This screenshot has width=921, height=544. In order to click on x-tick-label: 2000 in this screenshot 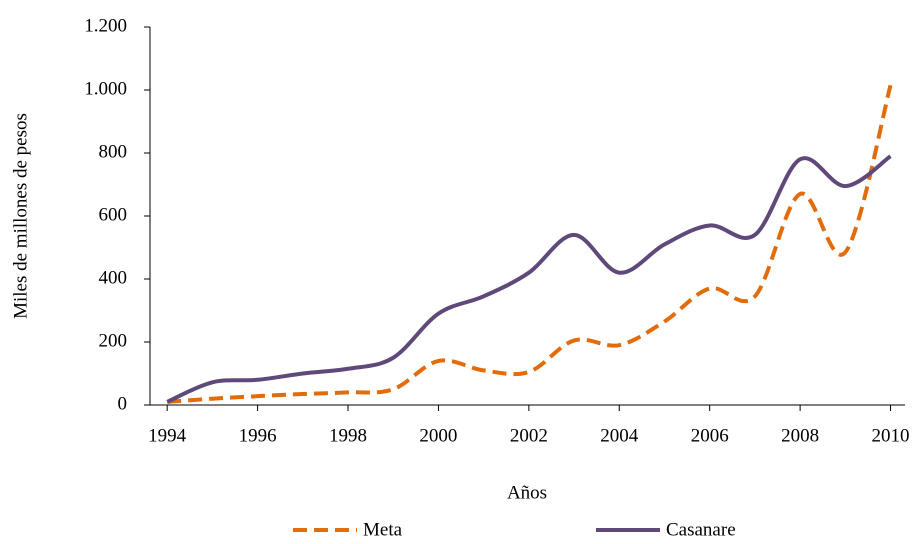, I will do `click(438, 435)`.